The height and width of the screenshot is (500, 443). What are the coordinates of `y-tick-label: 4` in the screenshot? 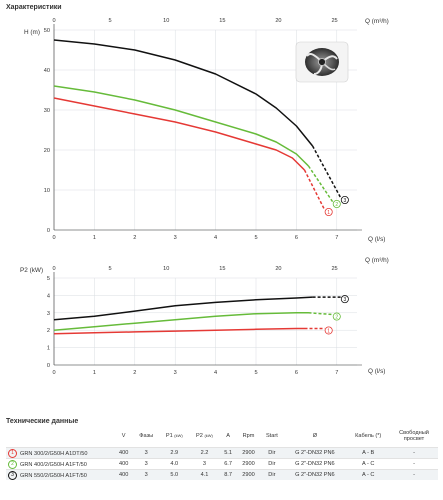 It's located at (48, 296).